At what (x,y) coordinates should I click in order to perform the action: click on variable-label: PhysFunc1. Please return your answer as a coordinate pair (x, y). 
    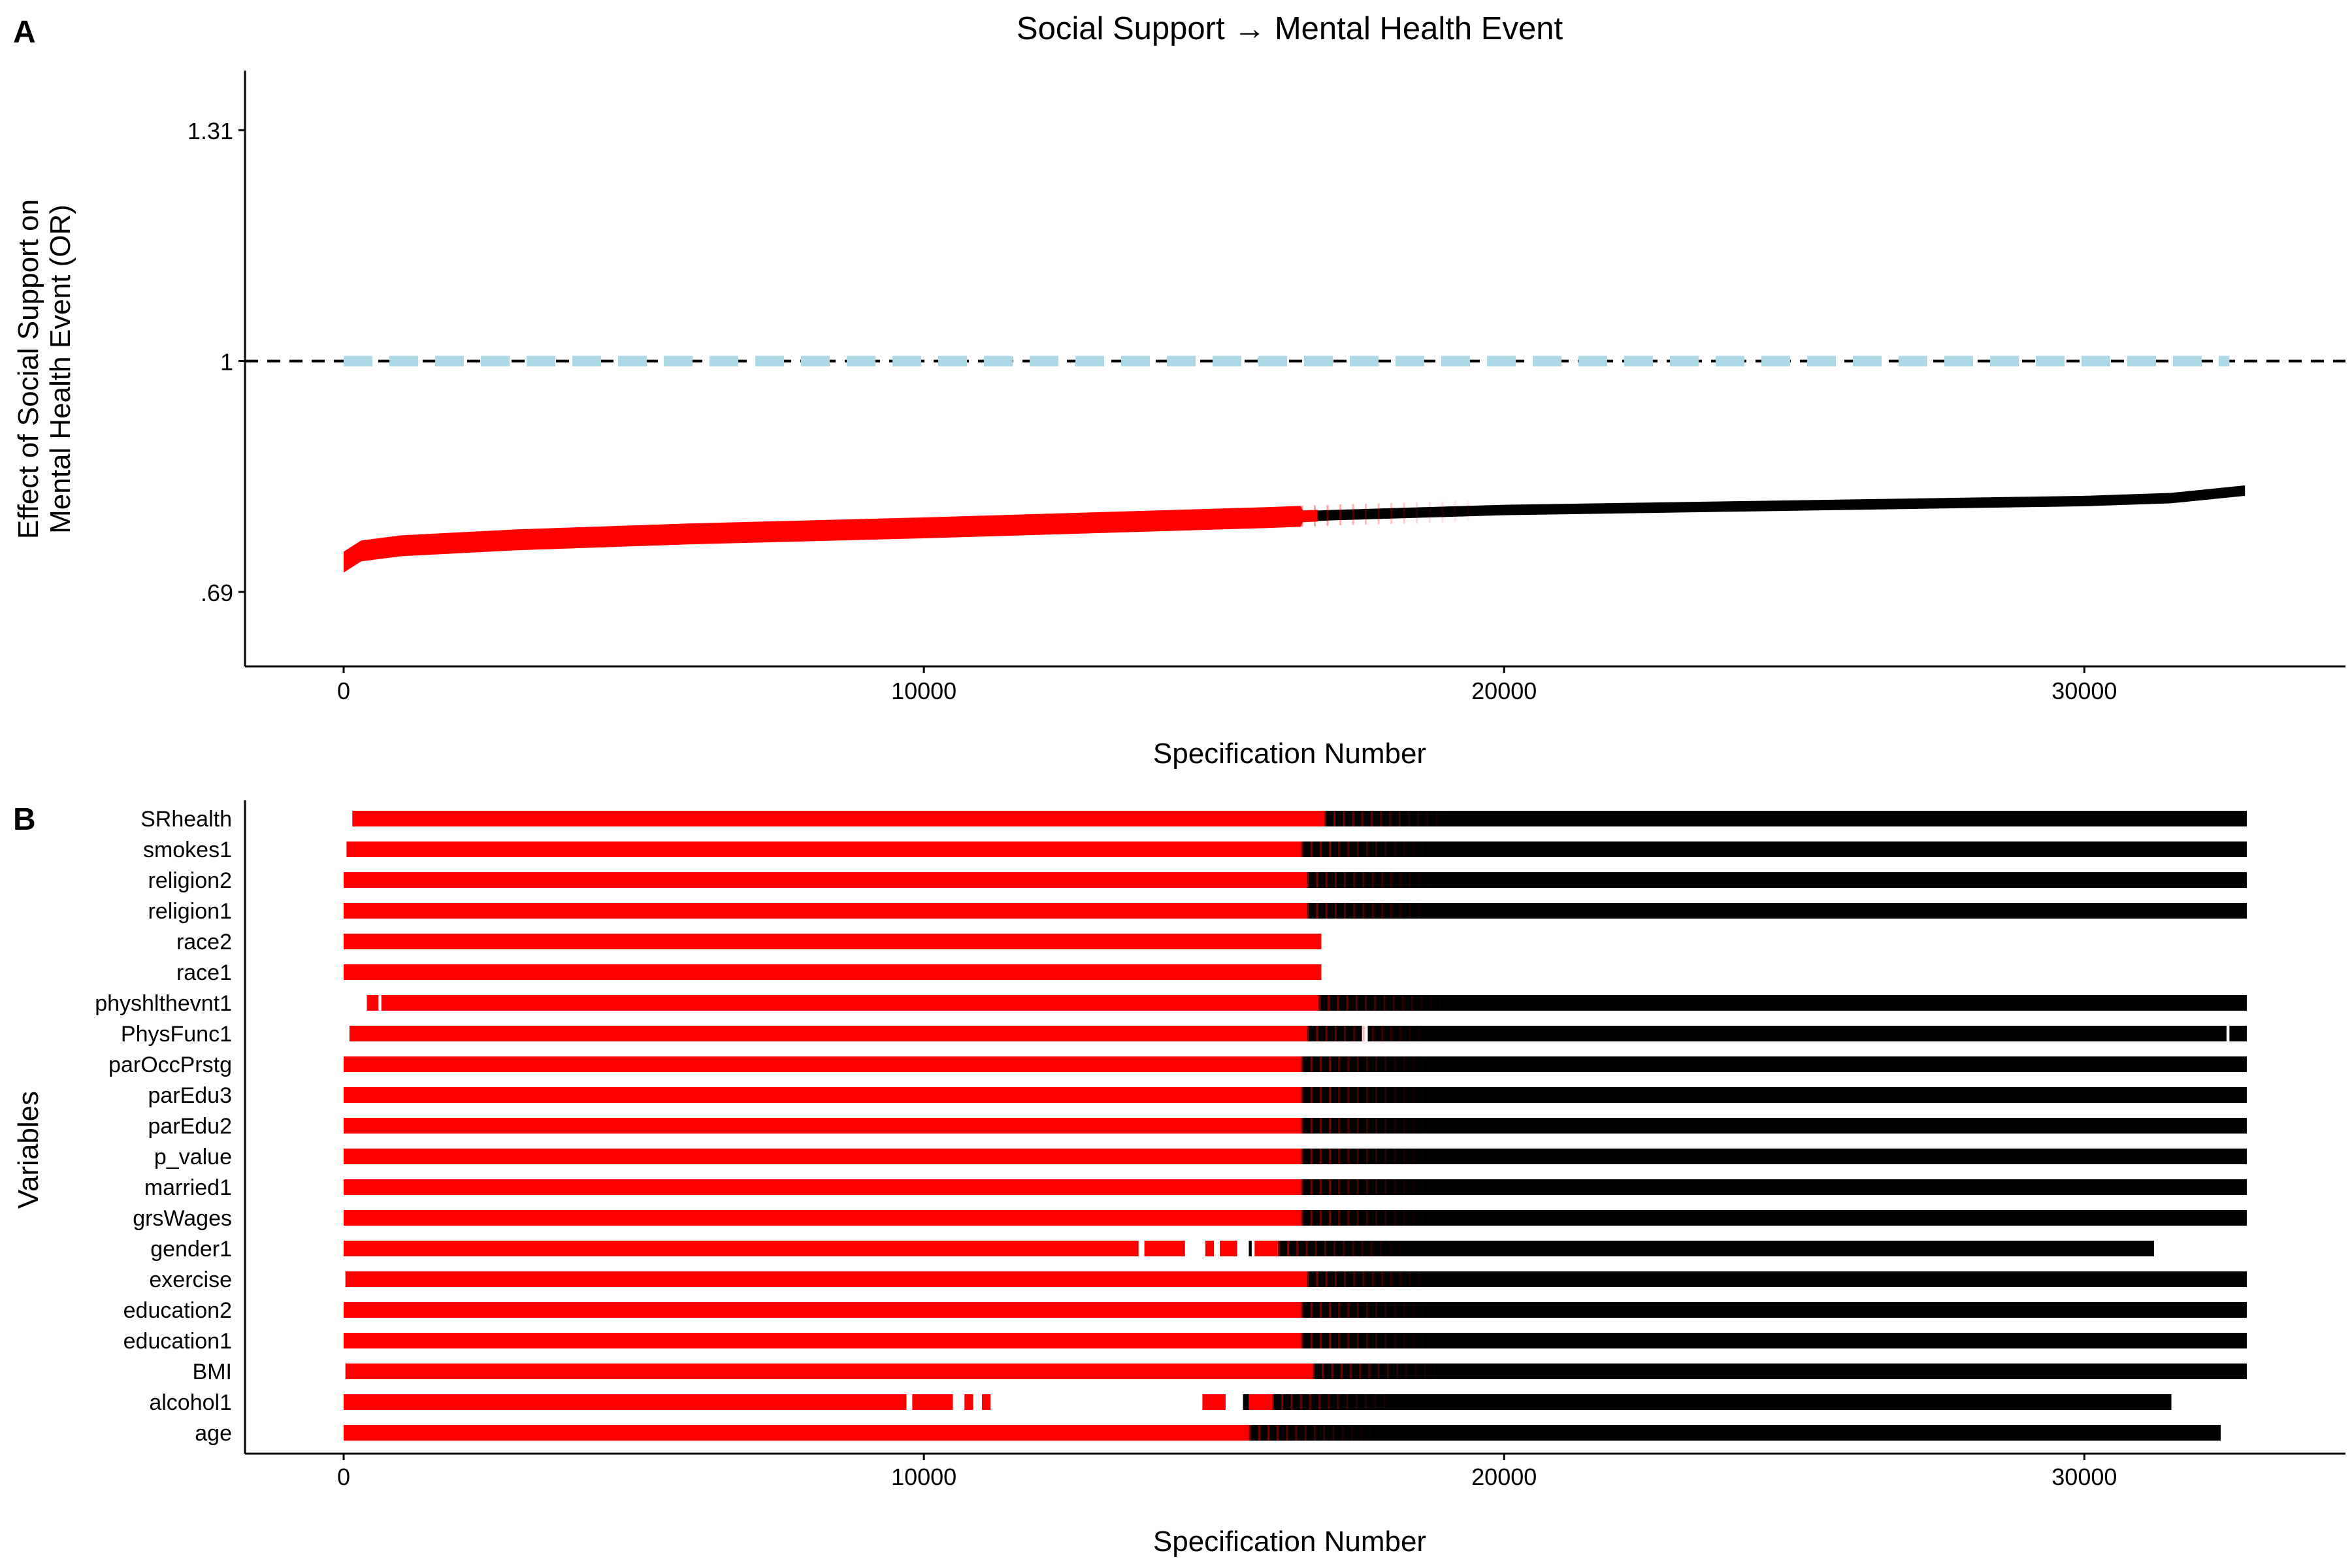
    Looking at the image, I should click on (176, 1034).